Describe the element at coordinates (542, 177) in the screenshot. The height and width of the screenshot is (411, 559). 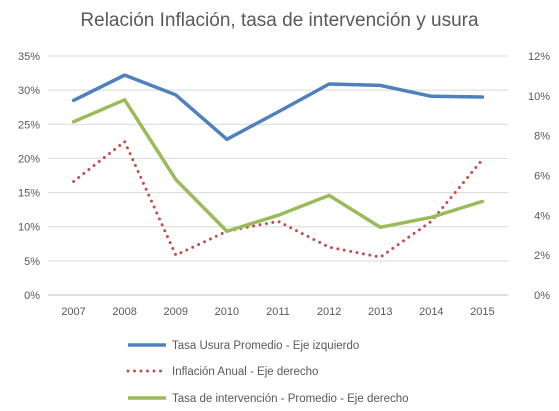
I see `y-right-tick-label: 6%` at that location.